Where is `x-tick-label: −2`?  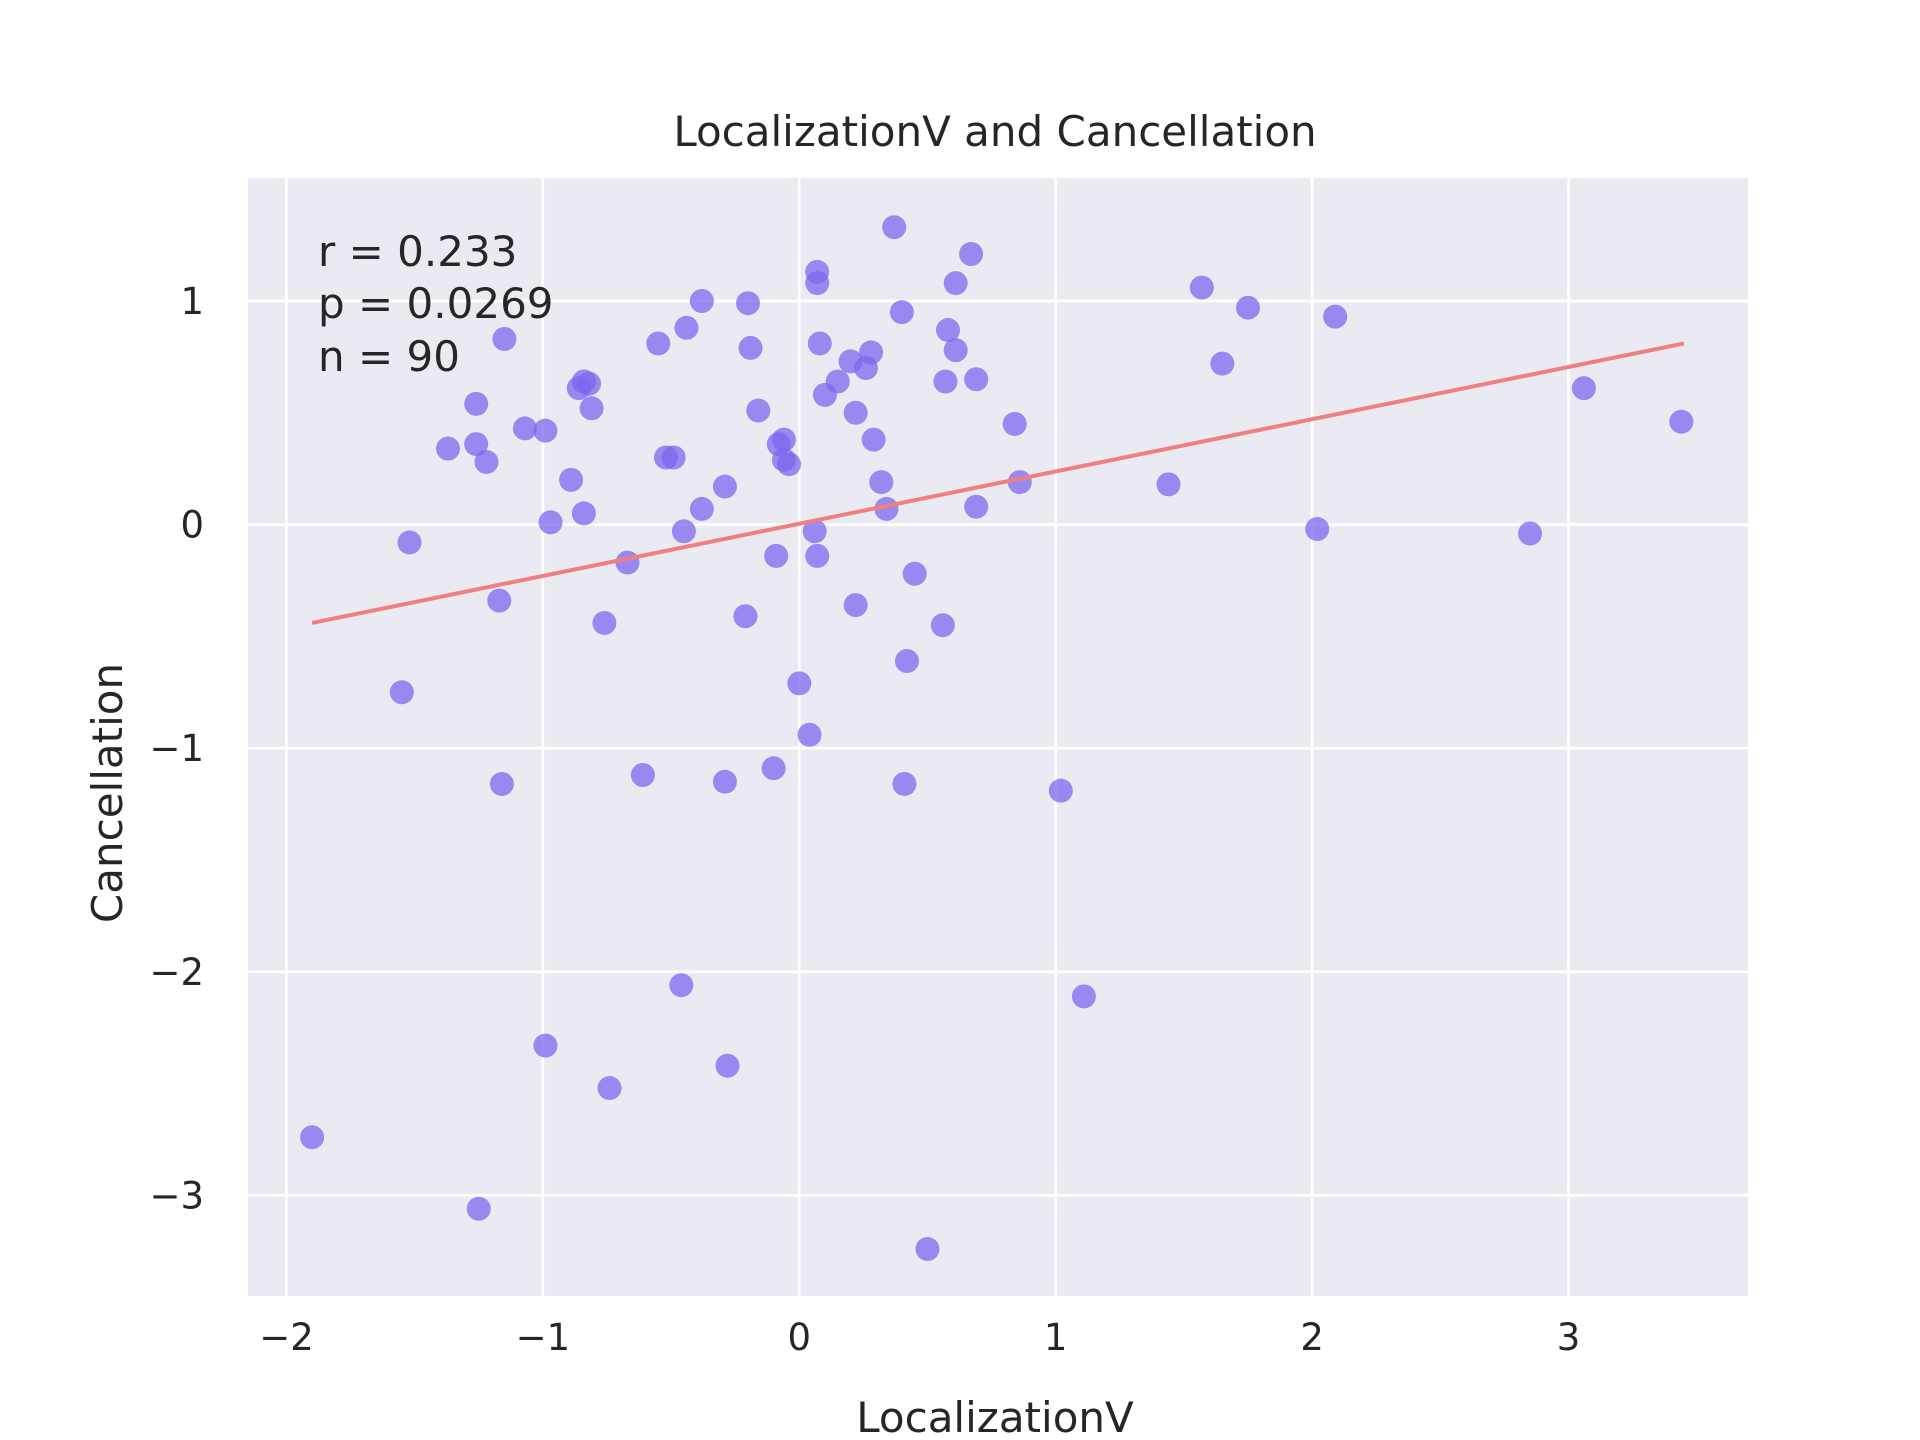 x-tick-label: −2 is located at coordinates (286, 1337).